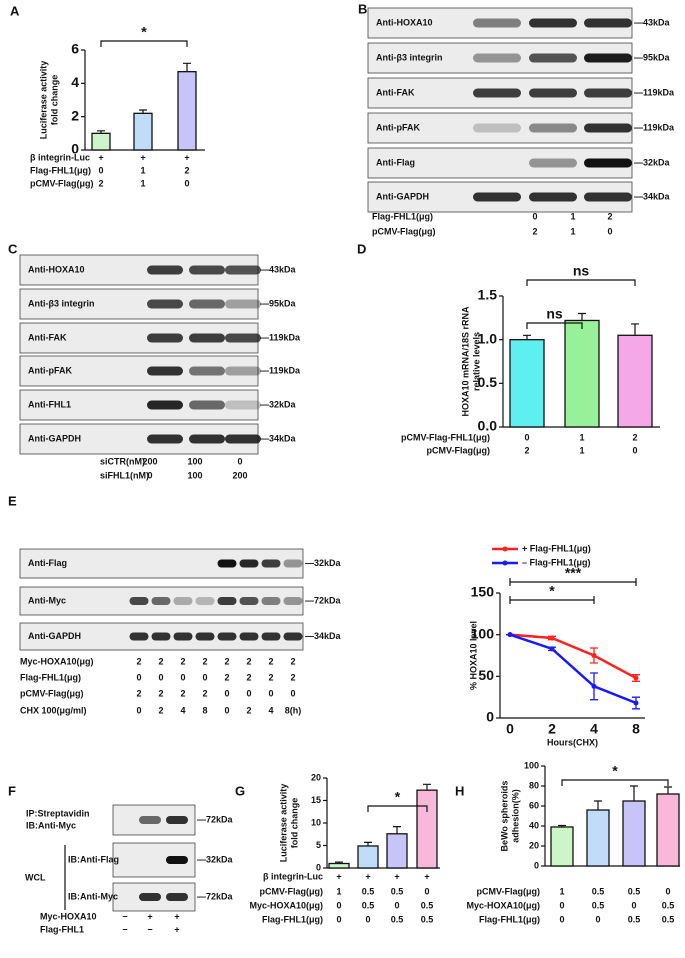  I want to click on blot-label: Anti-GAPDH, so click(402, 196).